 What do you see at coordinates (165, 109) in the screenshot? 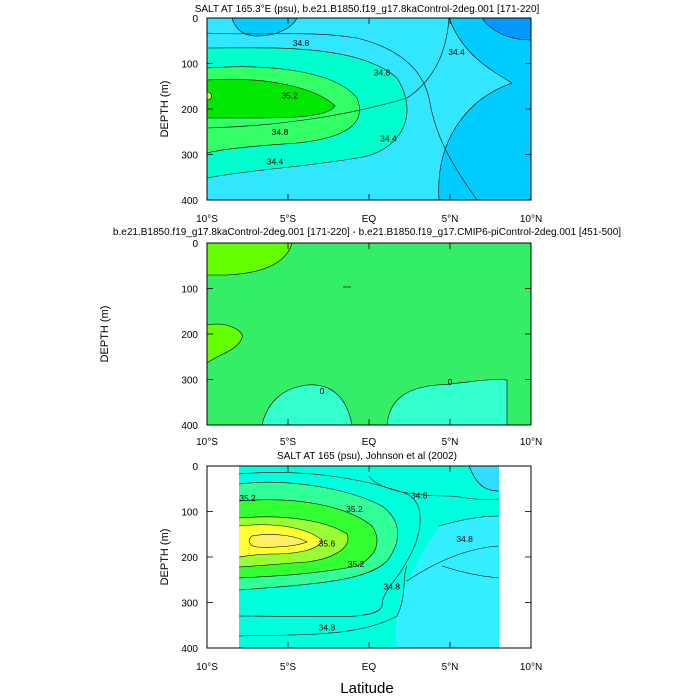
I see `panel1-ylabel: DEPTH (m)` at bounding box center [165, 109].